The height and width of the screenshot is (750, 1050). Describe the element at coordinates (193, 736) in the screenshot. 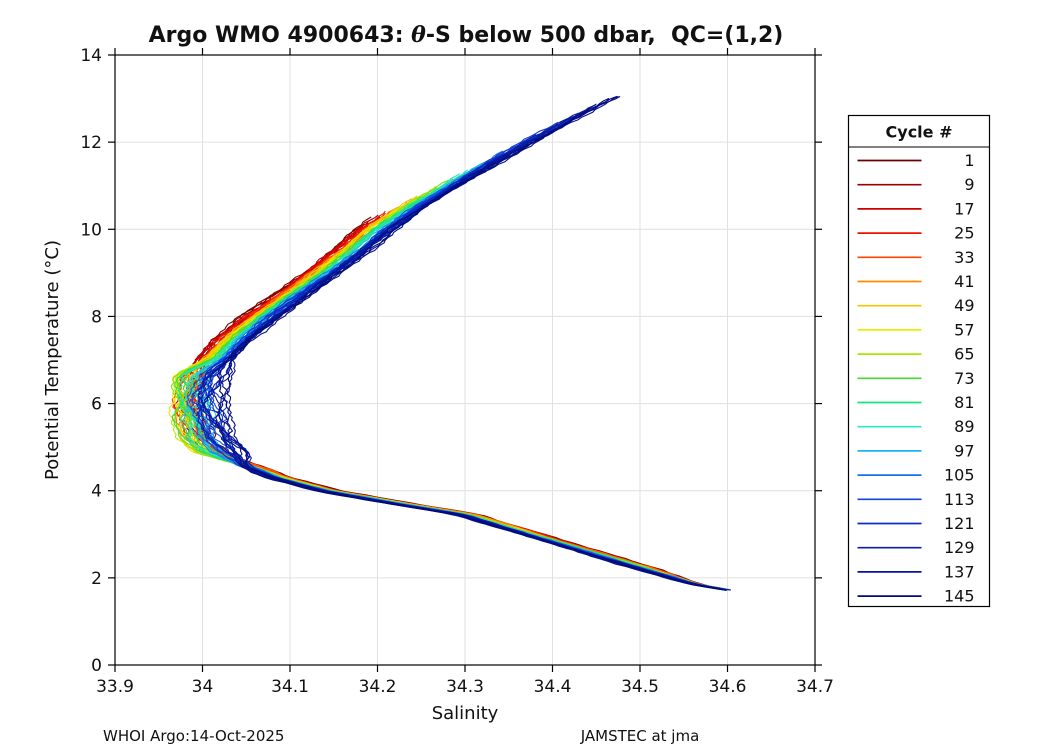

I see `footer-left: WHOI Argo:14-Oct-2025` at that location.